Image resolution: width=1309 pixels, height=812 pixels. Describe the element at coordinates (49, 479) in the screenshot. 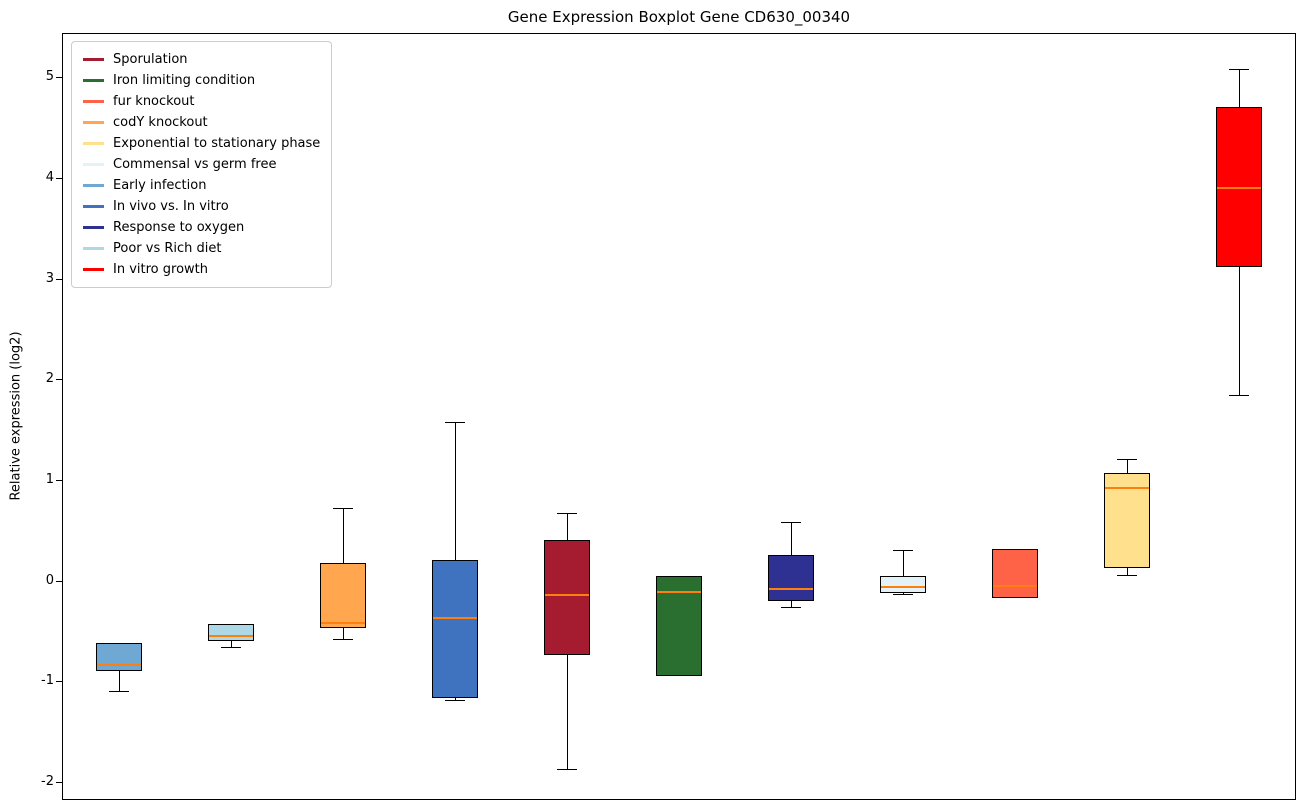

I see `y-tick-label: 1` at that location.